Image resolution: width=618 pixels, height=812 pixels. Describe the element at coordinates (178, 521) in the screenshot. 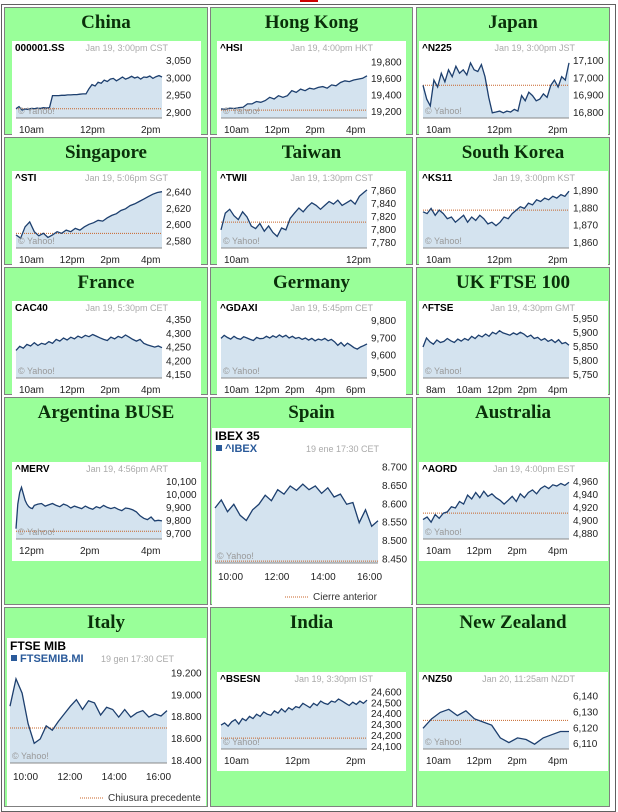

I see `y-tick-label: 9,800` at that location.